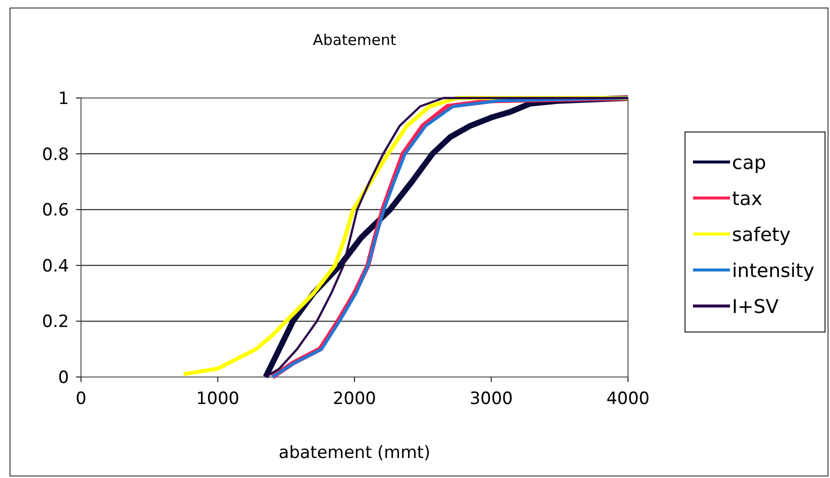  What do you see at coordinates (749, 163) in the screenshot?
I see `legend-label: cap` at bounding box center [749, 163].